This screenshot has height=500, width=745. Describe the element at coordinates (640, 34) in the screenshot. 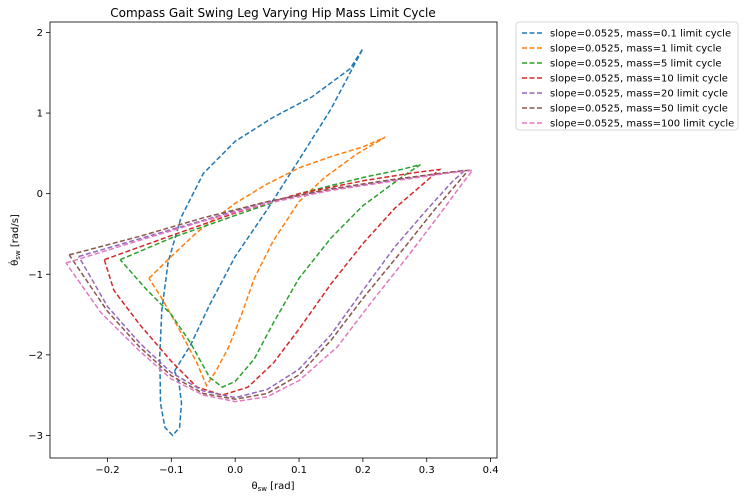

I see `legend-label-1: slope=0.0525, mass=0.1 limit cycle` at that location.